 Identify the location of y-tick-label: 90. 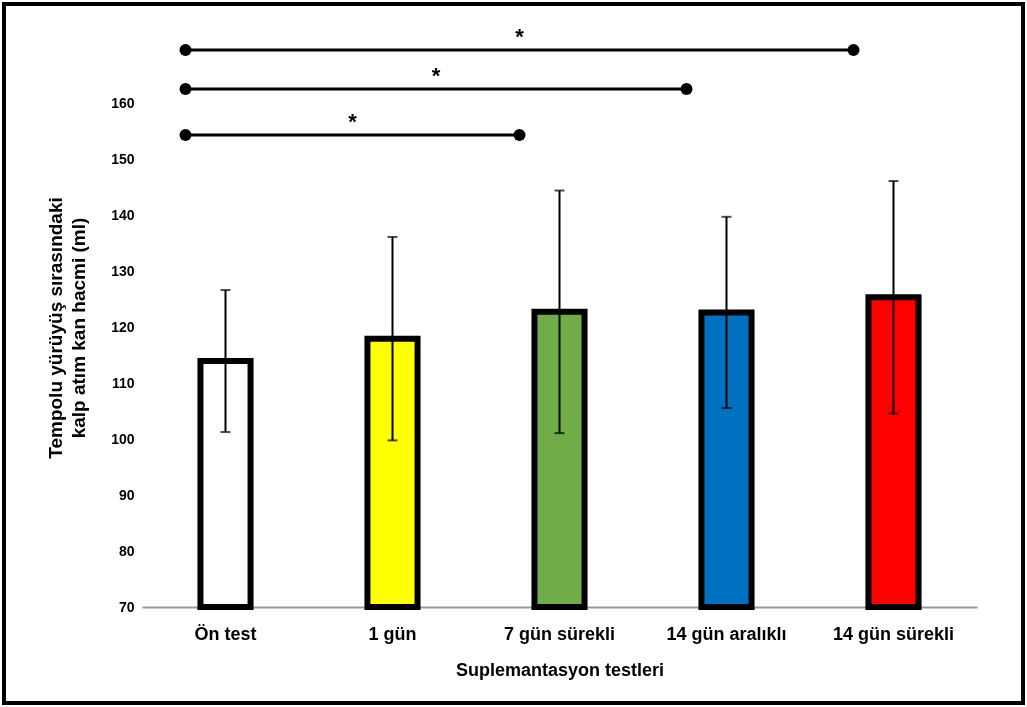
(126, 494).